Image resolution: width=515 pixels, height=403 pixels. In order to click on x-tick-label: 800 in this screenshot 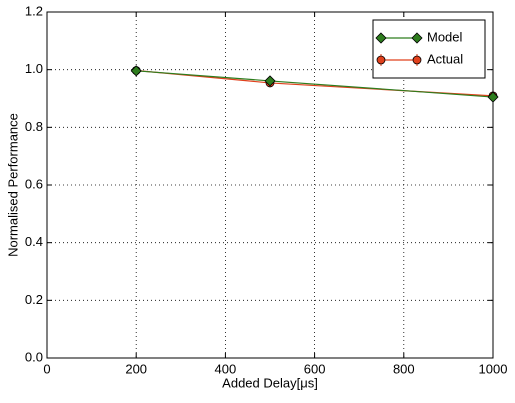, I will do `click(404, 368)`.